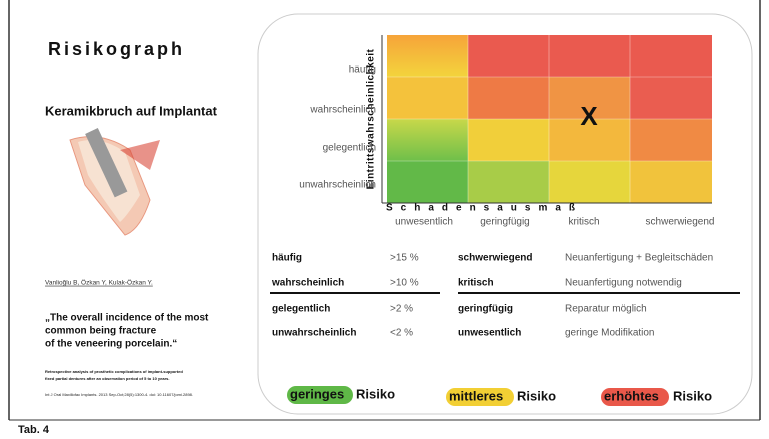  What do you see at coordinates (116, 49) in the screenshot?
I see `slide-title: Risikograph` at bounding box center [116, 49].